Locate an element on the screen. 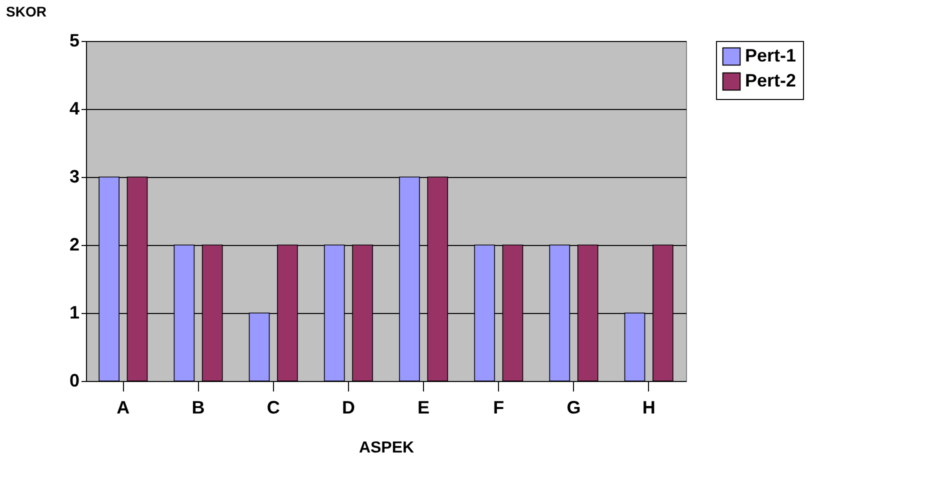 This screenshot has width=950, height=481. y-axis-title: SKOR is located at coordinates (26, 12).